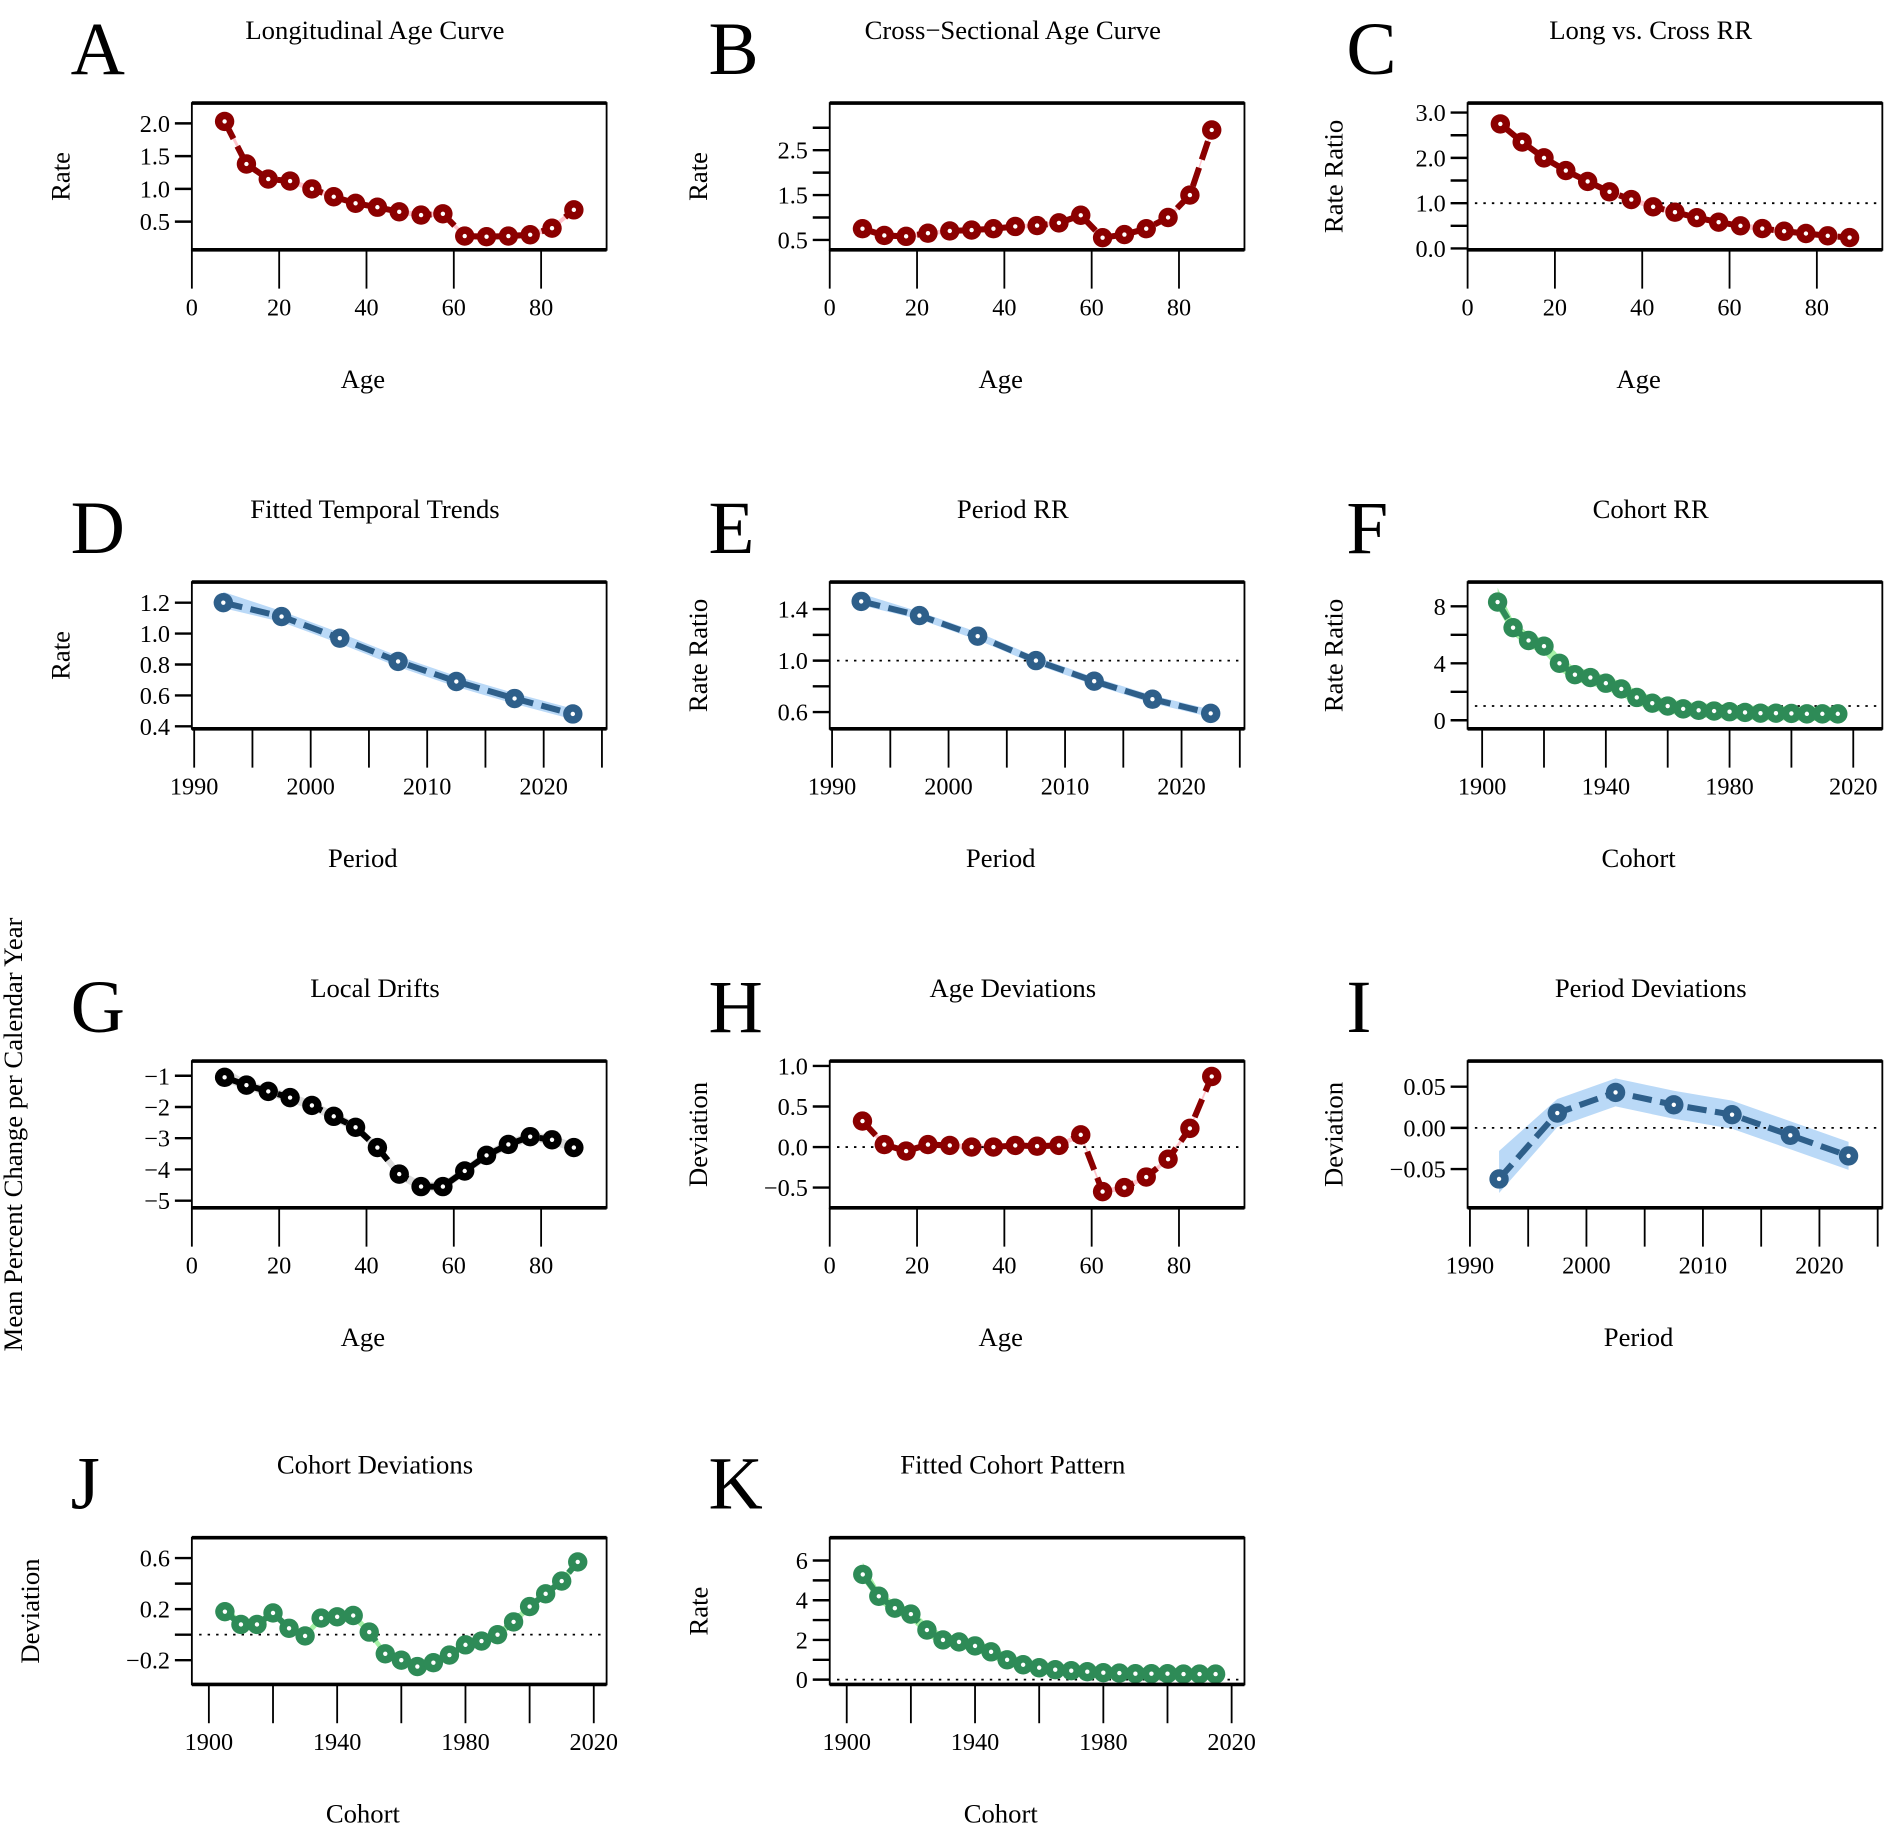 Image resolution: width=1902 pixels, height=1836 pixels. I want to click on x-tick-label: 2010, so click(427, 786).